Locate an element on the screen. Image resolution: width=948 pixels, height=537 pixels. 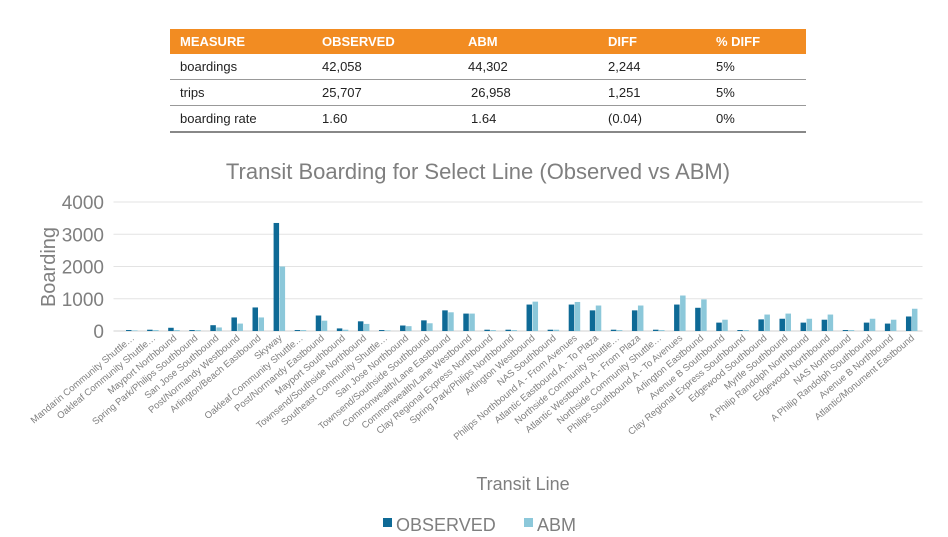
y-tick-label: 4000 is located at coordinates (83, 203).